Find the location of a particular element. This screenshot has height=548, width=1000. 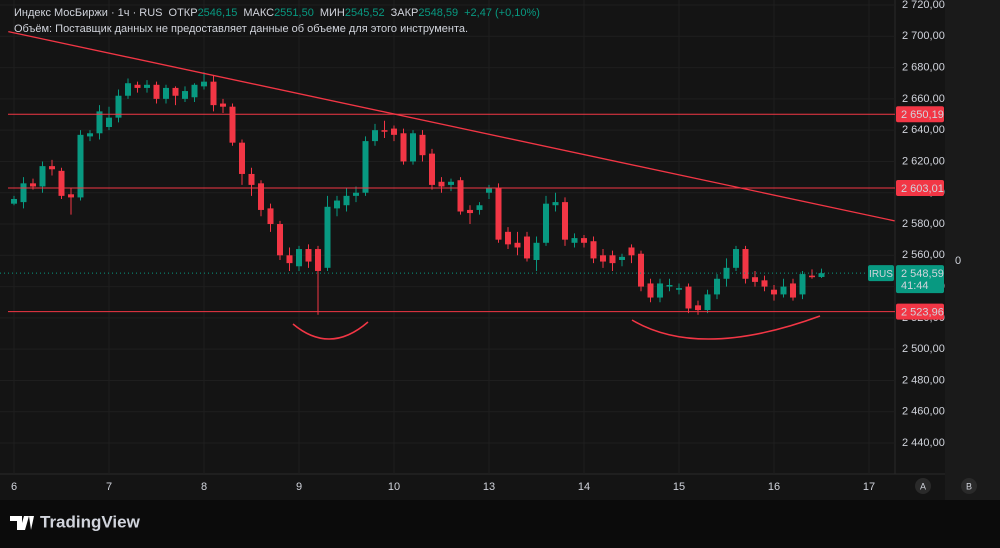

label: ЗАКР is located at coordinates (405, 13).